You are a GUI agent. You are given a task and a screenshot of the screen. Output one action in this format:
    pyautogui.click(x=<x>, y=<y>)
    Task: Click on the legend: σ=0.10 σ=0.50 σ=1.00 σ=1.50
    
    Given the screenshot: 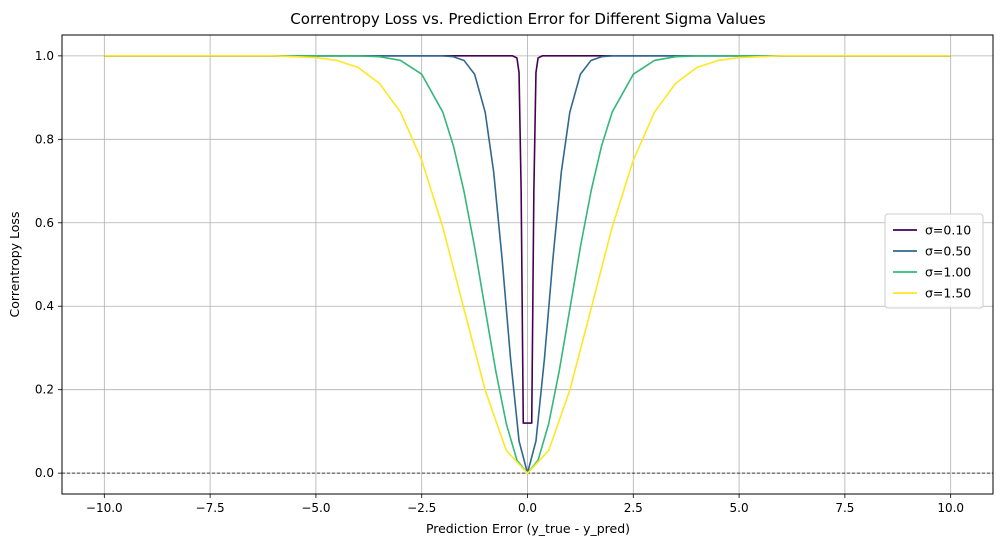 What is the action you would take?
    pyautogui.click(x=934, y=261)
    